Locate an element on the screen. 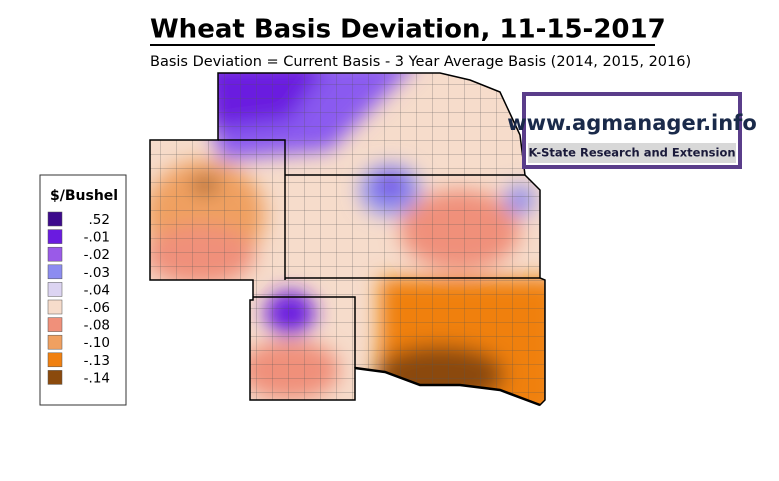 The width and height of the screenshot is (779, 481). legend-label: -.10 is located at coordinates (97, 343).